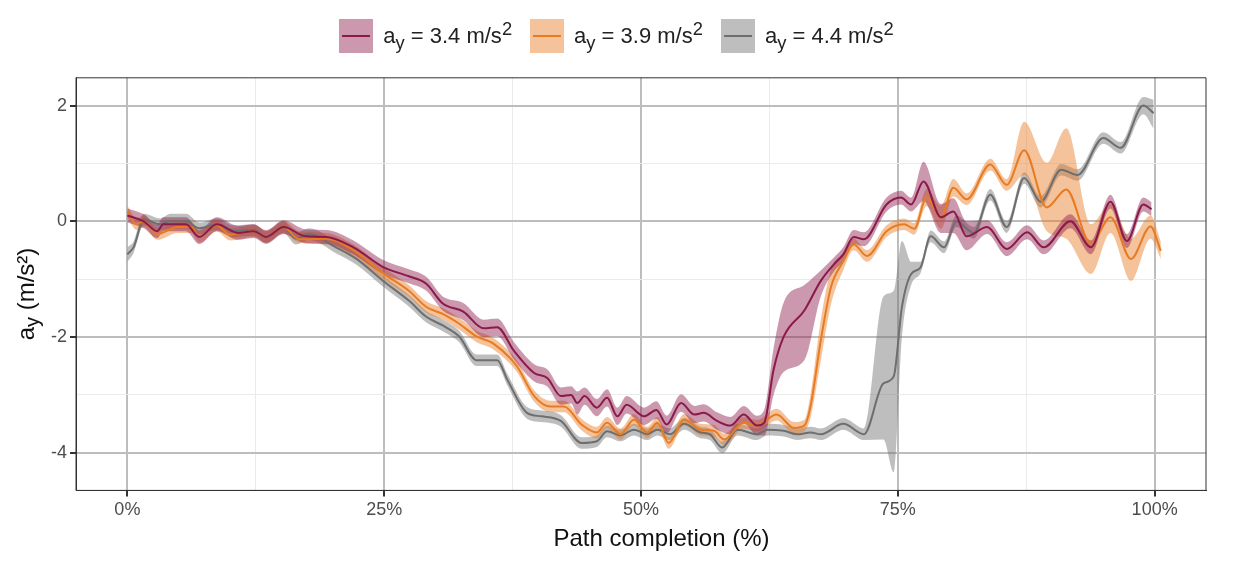  I want to click on legend-label: a$_{y}$ = 3.9 m/s$^{2}$, so click(638, 36).